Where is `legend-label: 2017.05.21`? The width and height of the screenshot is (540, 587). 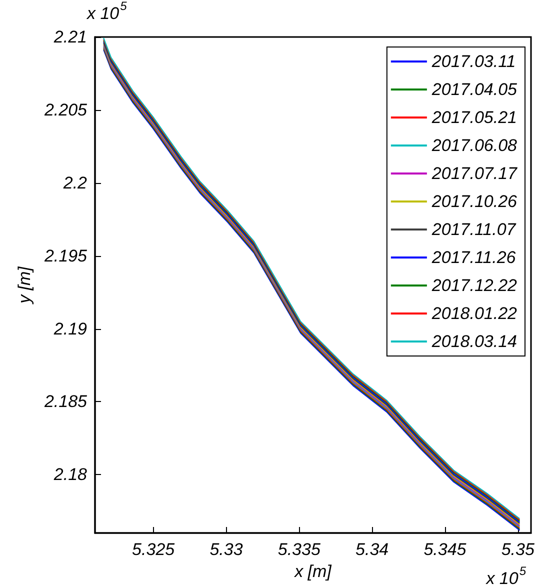
legend-label: 2017.05.21 is located at coordinates (474, 117).